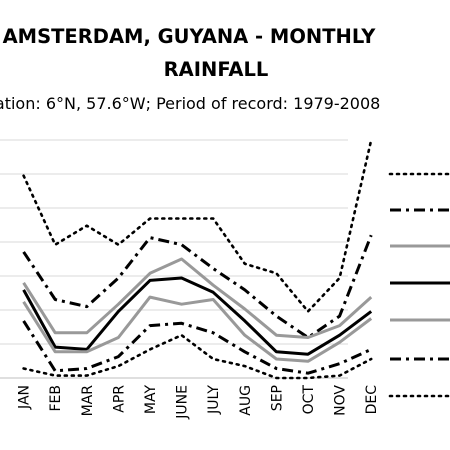 The height and width of the screenshot is (450, 450). I want to click on x-tick-label: MAR, so click(88, 401).